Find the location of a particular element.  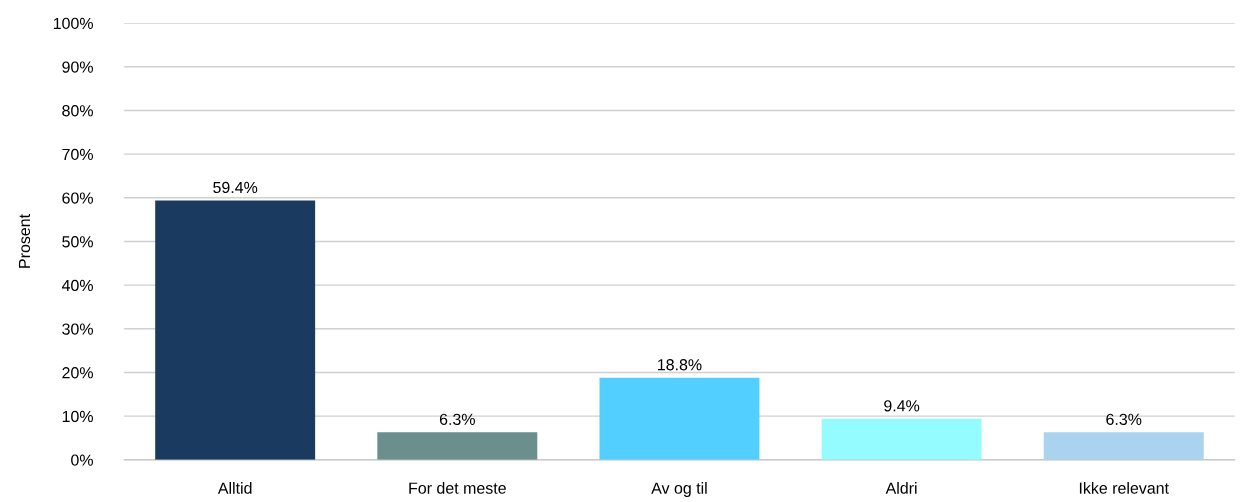

y-tick-label: 40% is located at coordinates (77, 285).